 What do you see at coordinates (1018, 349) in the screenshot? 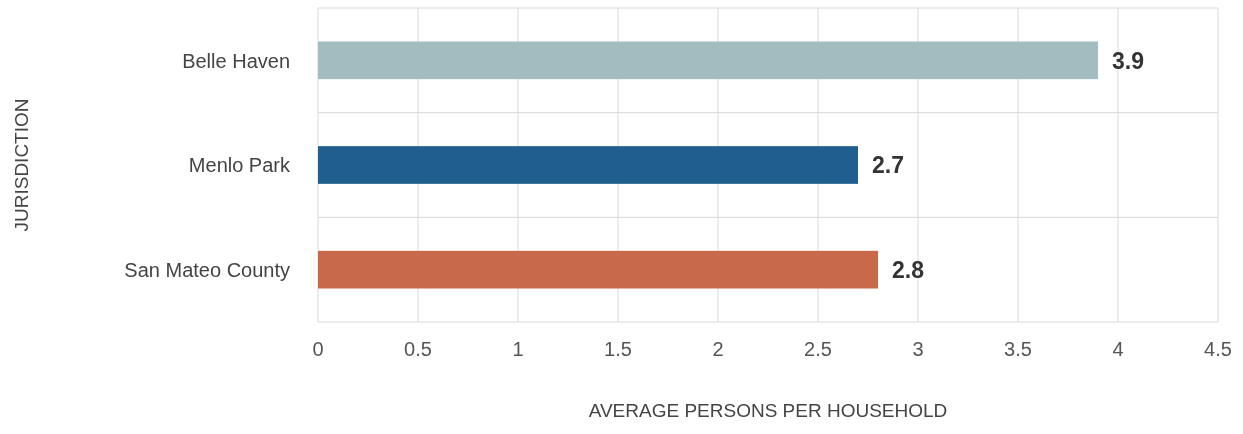
I see `x-tick-label: 3.5` at bounding box center [1018, 349].